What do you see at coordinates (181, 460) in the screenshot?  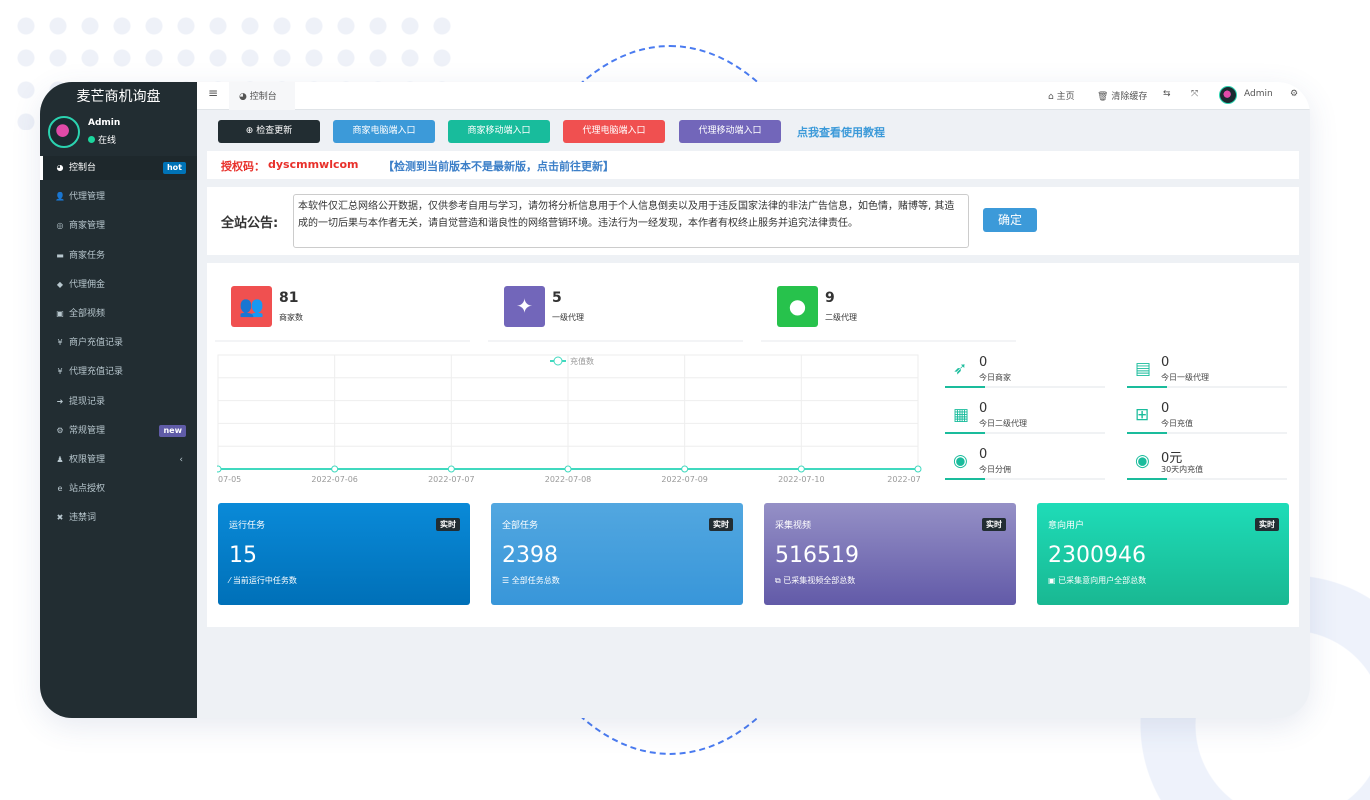 I see `chevron-left-icon: ‹` at bounding box center [181, 460].